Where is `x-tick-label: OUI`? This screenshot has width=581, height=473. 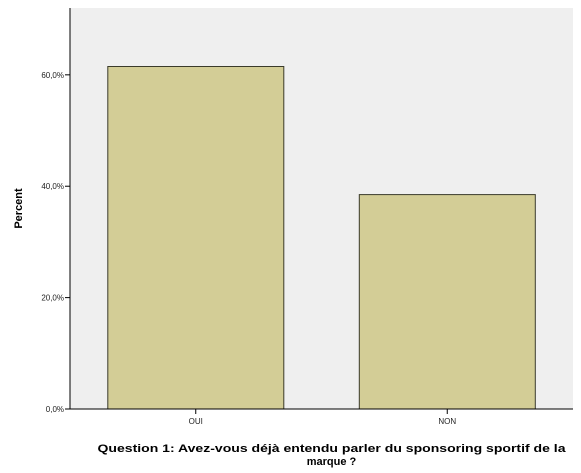 x-tick-label: OUI is located at coordinates (196, 421).